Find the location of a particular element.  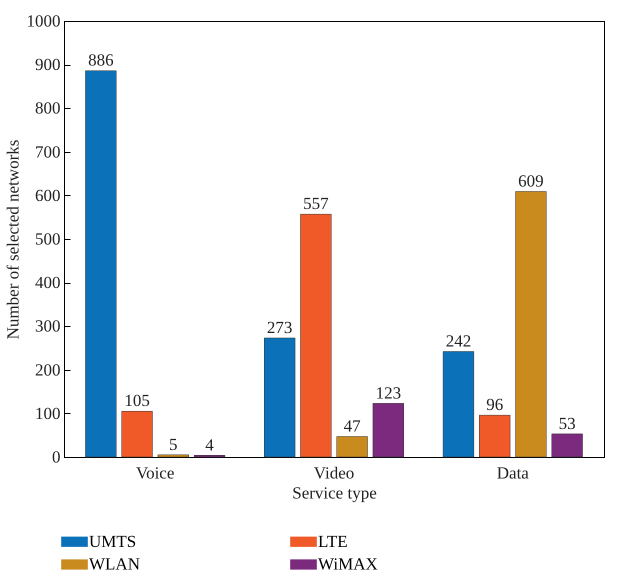

data-label: 5 is located at coordinates (173, 444).